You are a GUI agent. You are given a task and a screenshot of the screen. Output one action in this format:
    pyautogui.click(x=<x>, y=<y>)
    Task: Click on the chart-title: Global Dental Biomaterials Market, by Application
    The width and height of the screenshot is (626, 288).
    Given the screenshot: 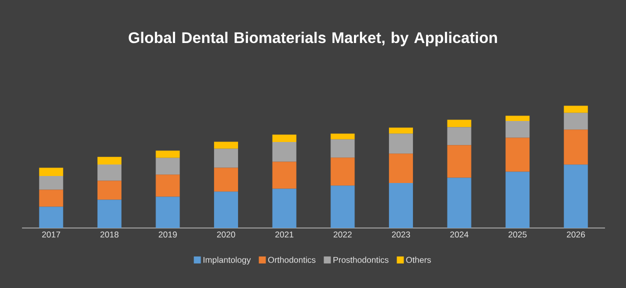 What is the action you would take?
    pyautogui.click(x=312, y=39)
    